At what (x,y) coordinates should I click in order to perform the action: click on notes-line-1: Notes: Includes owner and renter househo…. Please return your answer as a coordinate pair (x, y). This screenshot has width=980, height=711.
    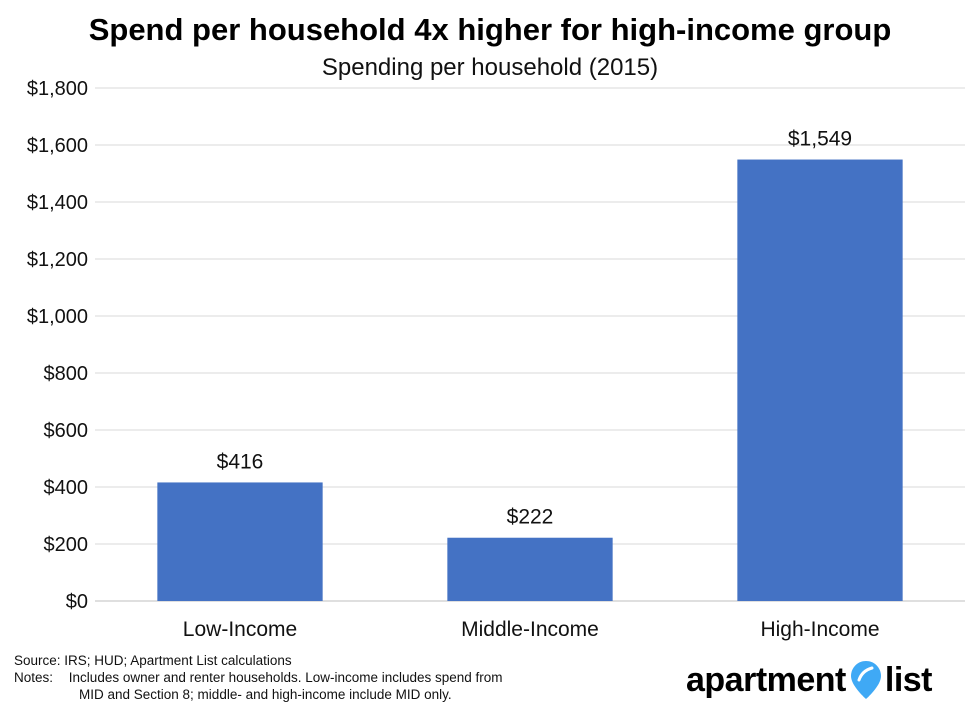
    Looking at the image, I should click on (258, 677).